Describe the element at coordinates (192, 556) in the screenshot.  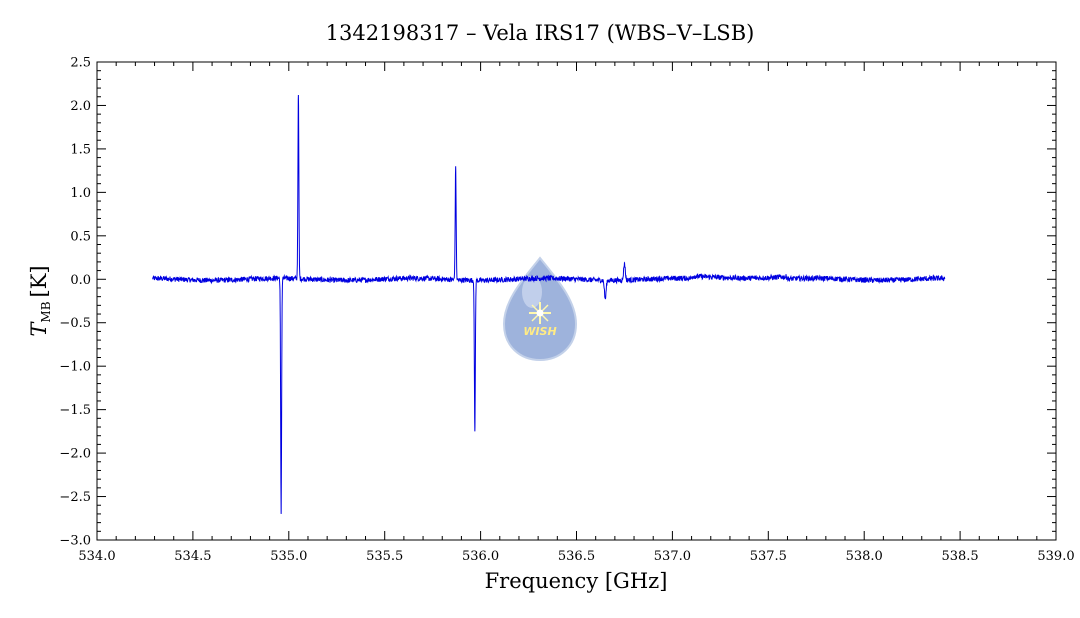
I see `x-tick-label: 534.5` at that location.